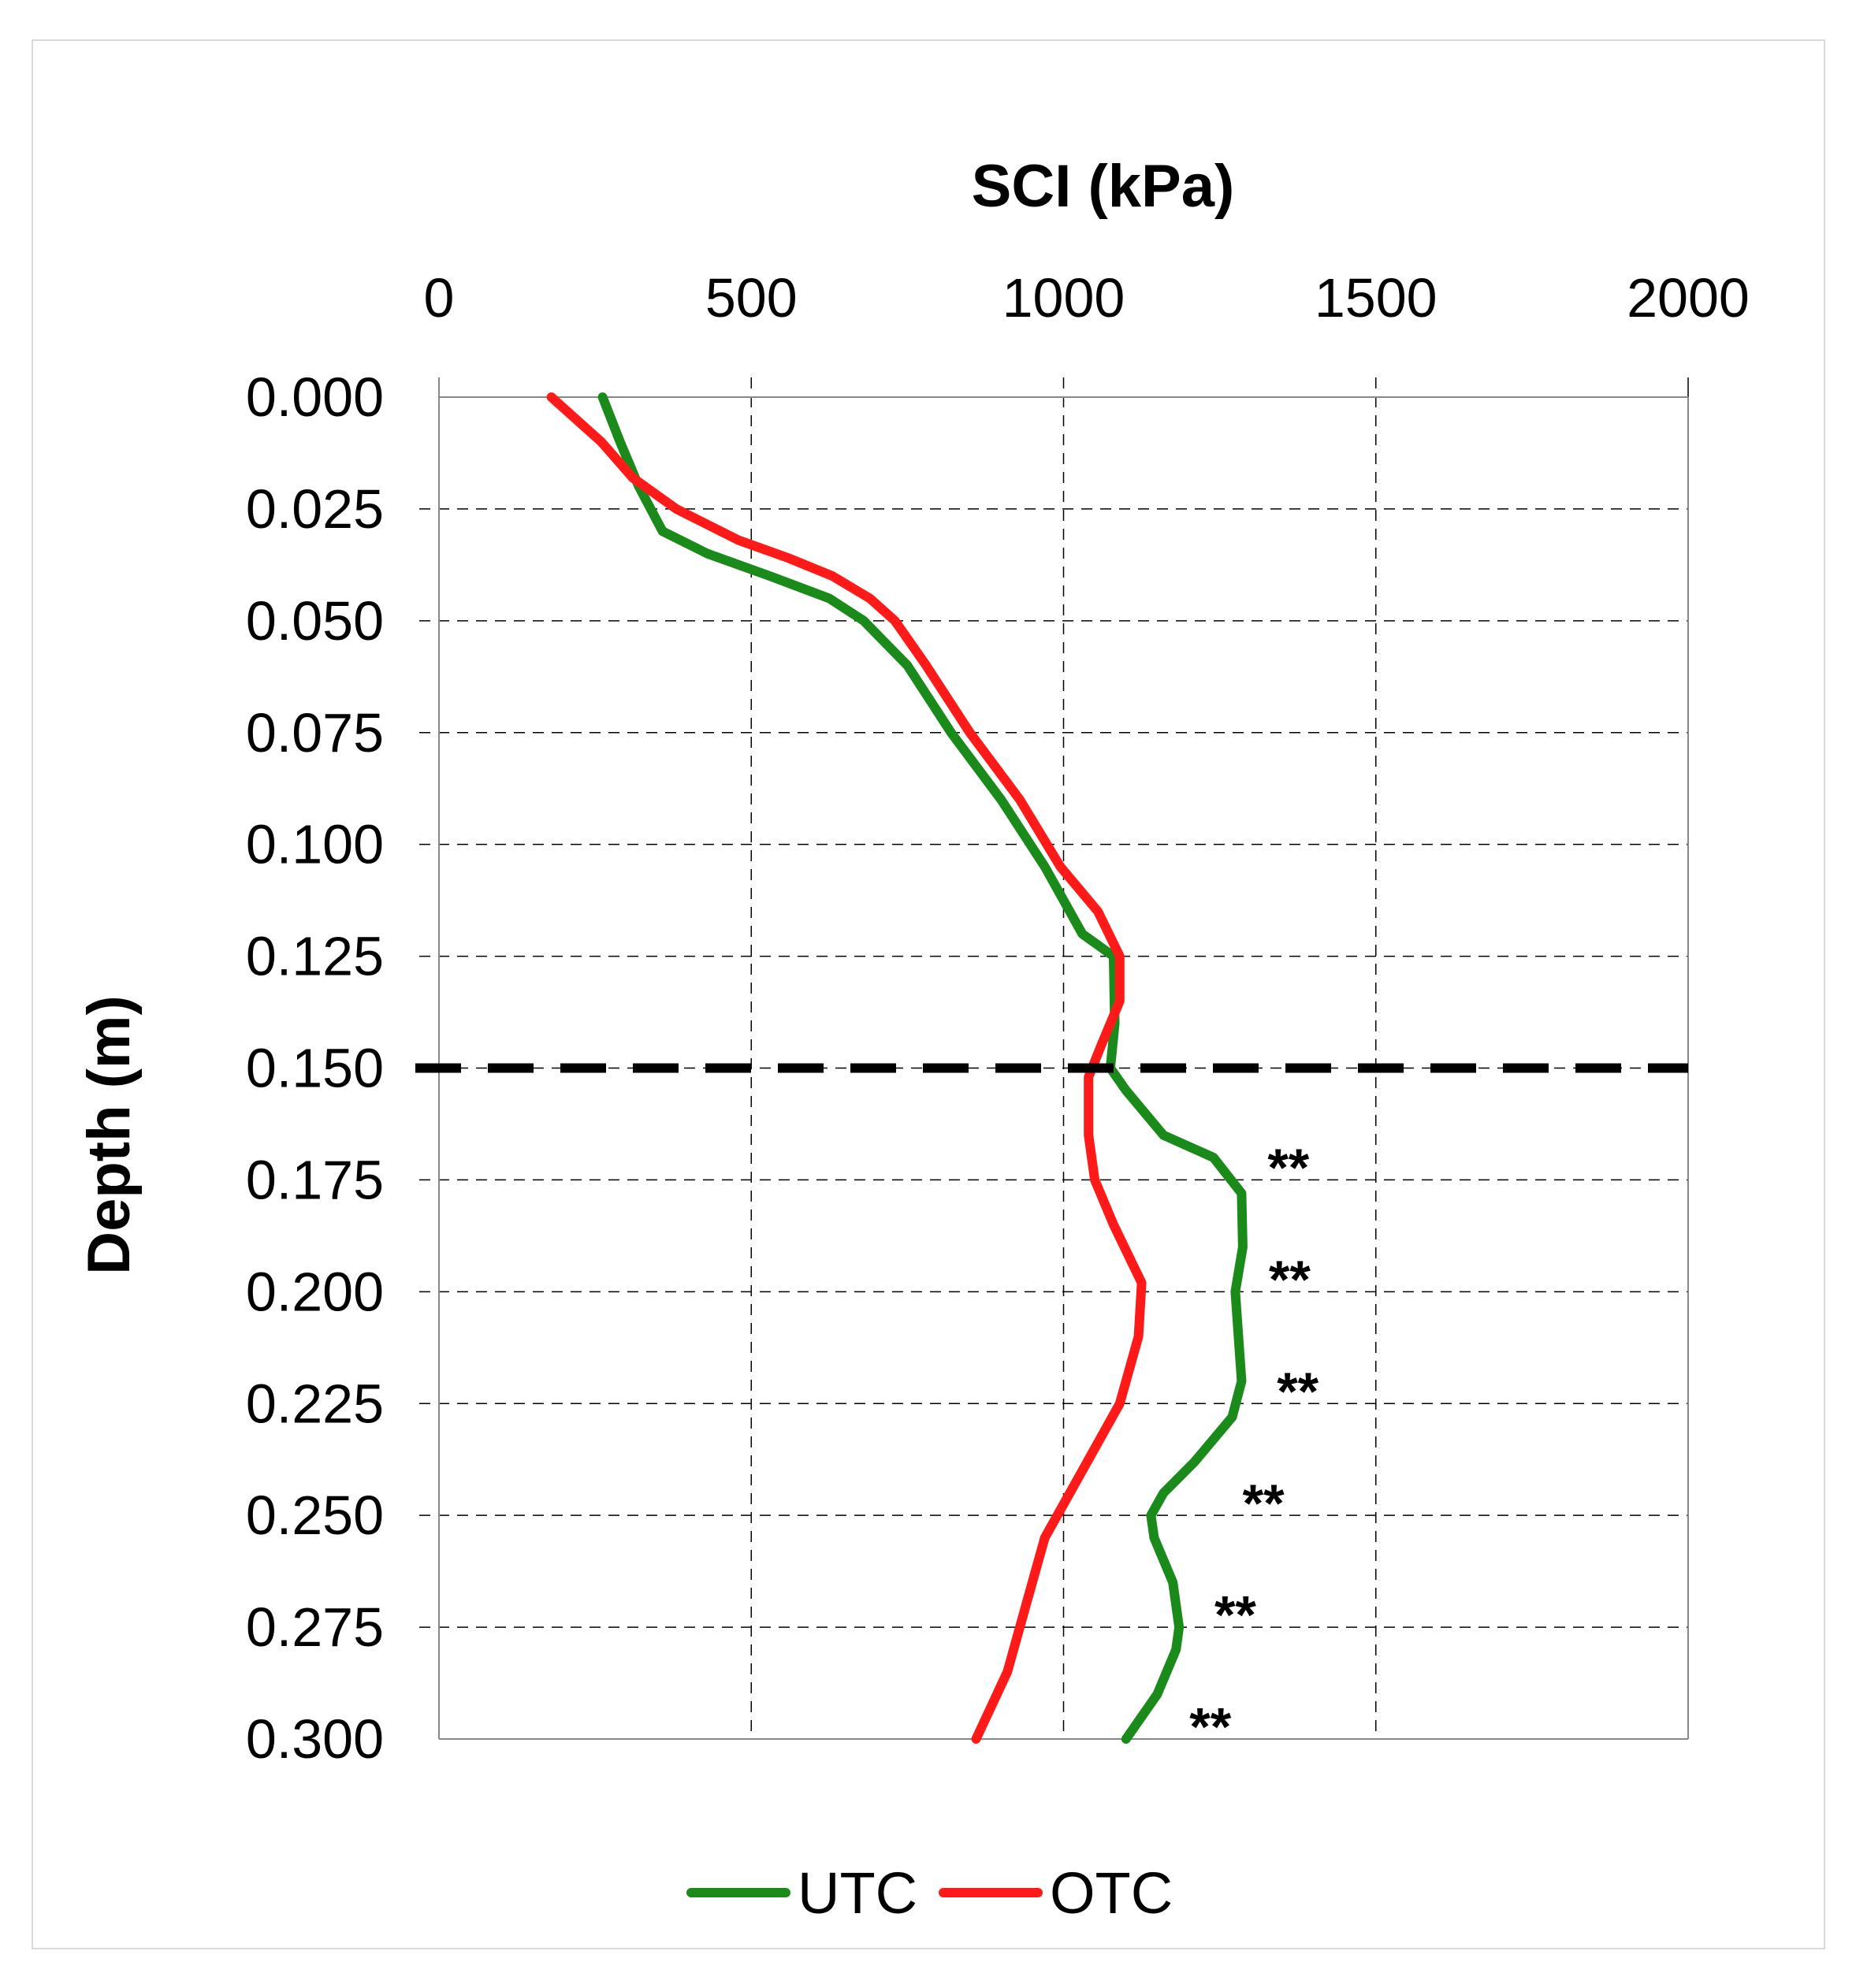  I want to click on x-tick-label: 0, so click(440, 298).